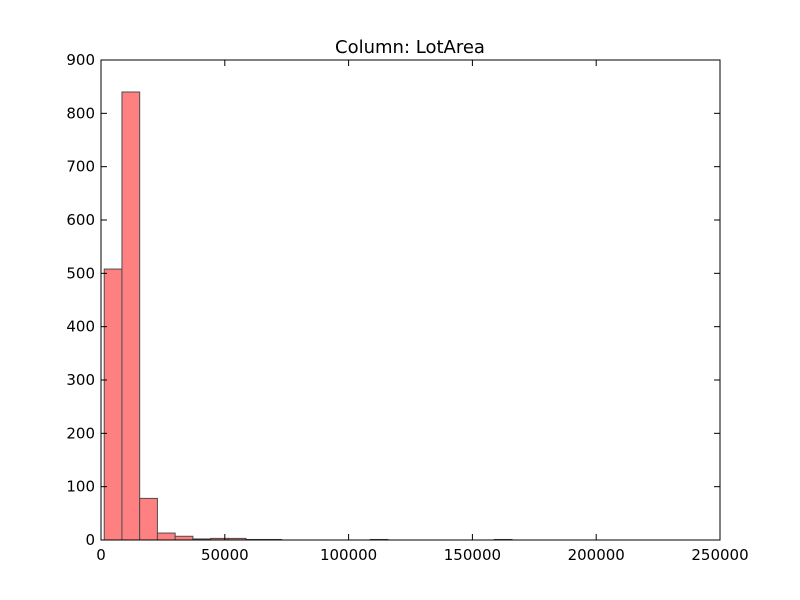  I want to click on x-tick-label: 0, so click(101, 555).